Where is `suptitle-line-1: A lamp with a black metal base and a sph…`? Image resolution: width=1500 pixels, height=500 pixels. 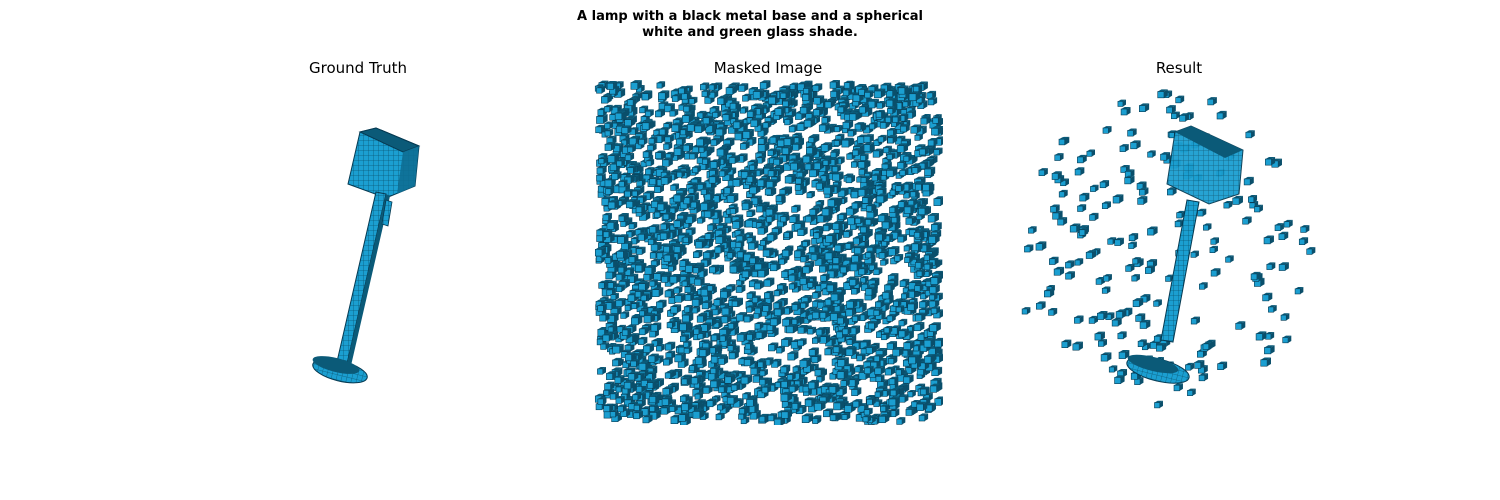
suptitle-line-1: A lamp with a black metal base and a sph… is located at coordinates (750, 16).